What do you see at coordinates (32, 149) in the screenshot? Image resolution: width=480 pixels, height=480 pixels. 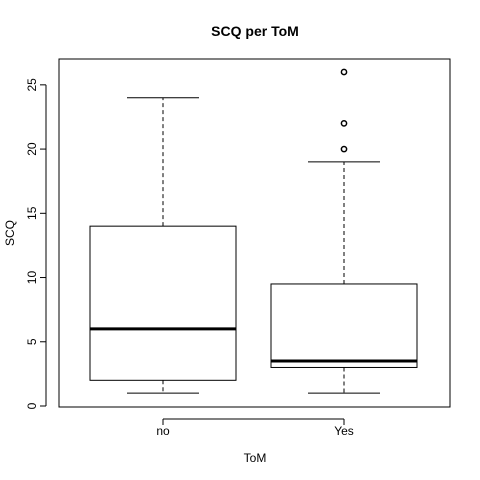 I see `y-tick-label: 20` at bounding box center [32, 149].